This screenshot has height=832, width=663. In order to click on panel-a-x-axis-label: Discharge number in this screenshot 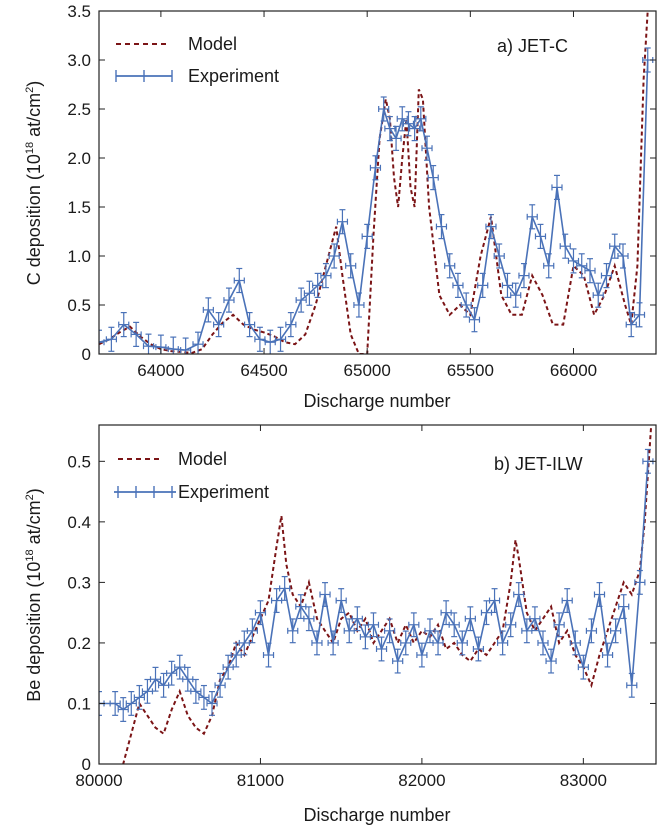, I will do `click(376, 401)`.